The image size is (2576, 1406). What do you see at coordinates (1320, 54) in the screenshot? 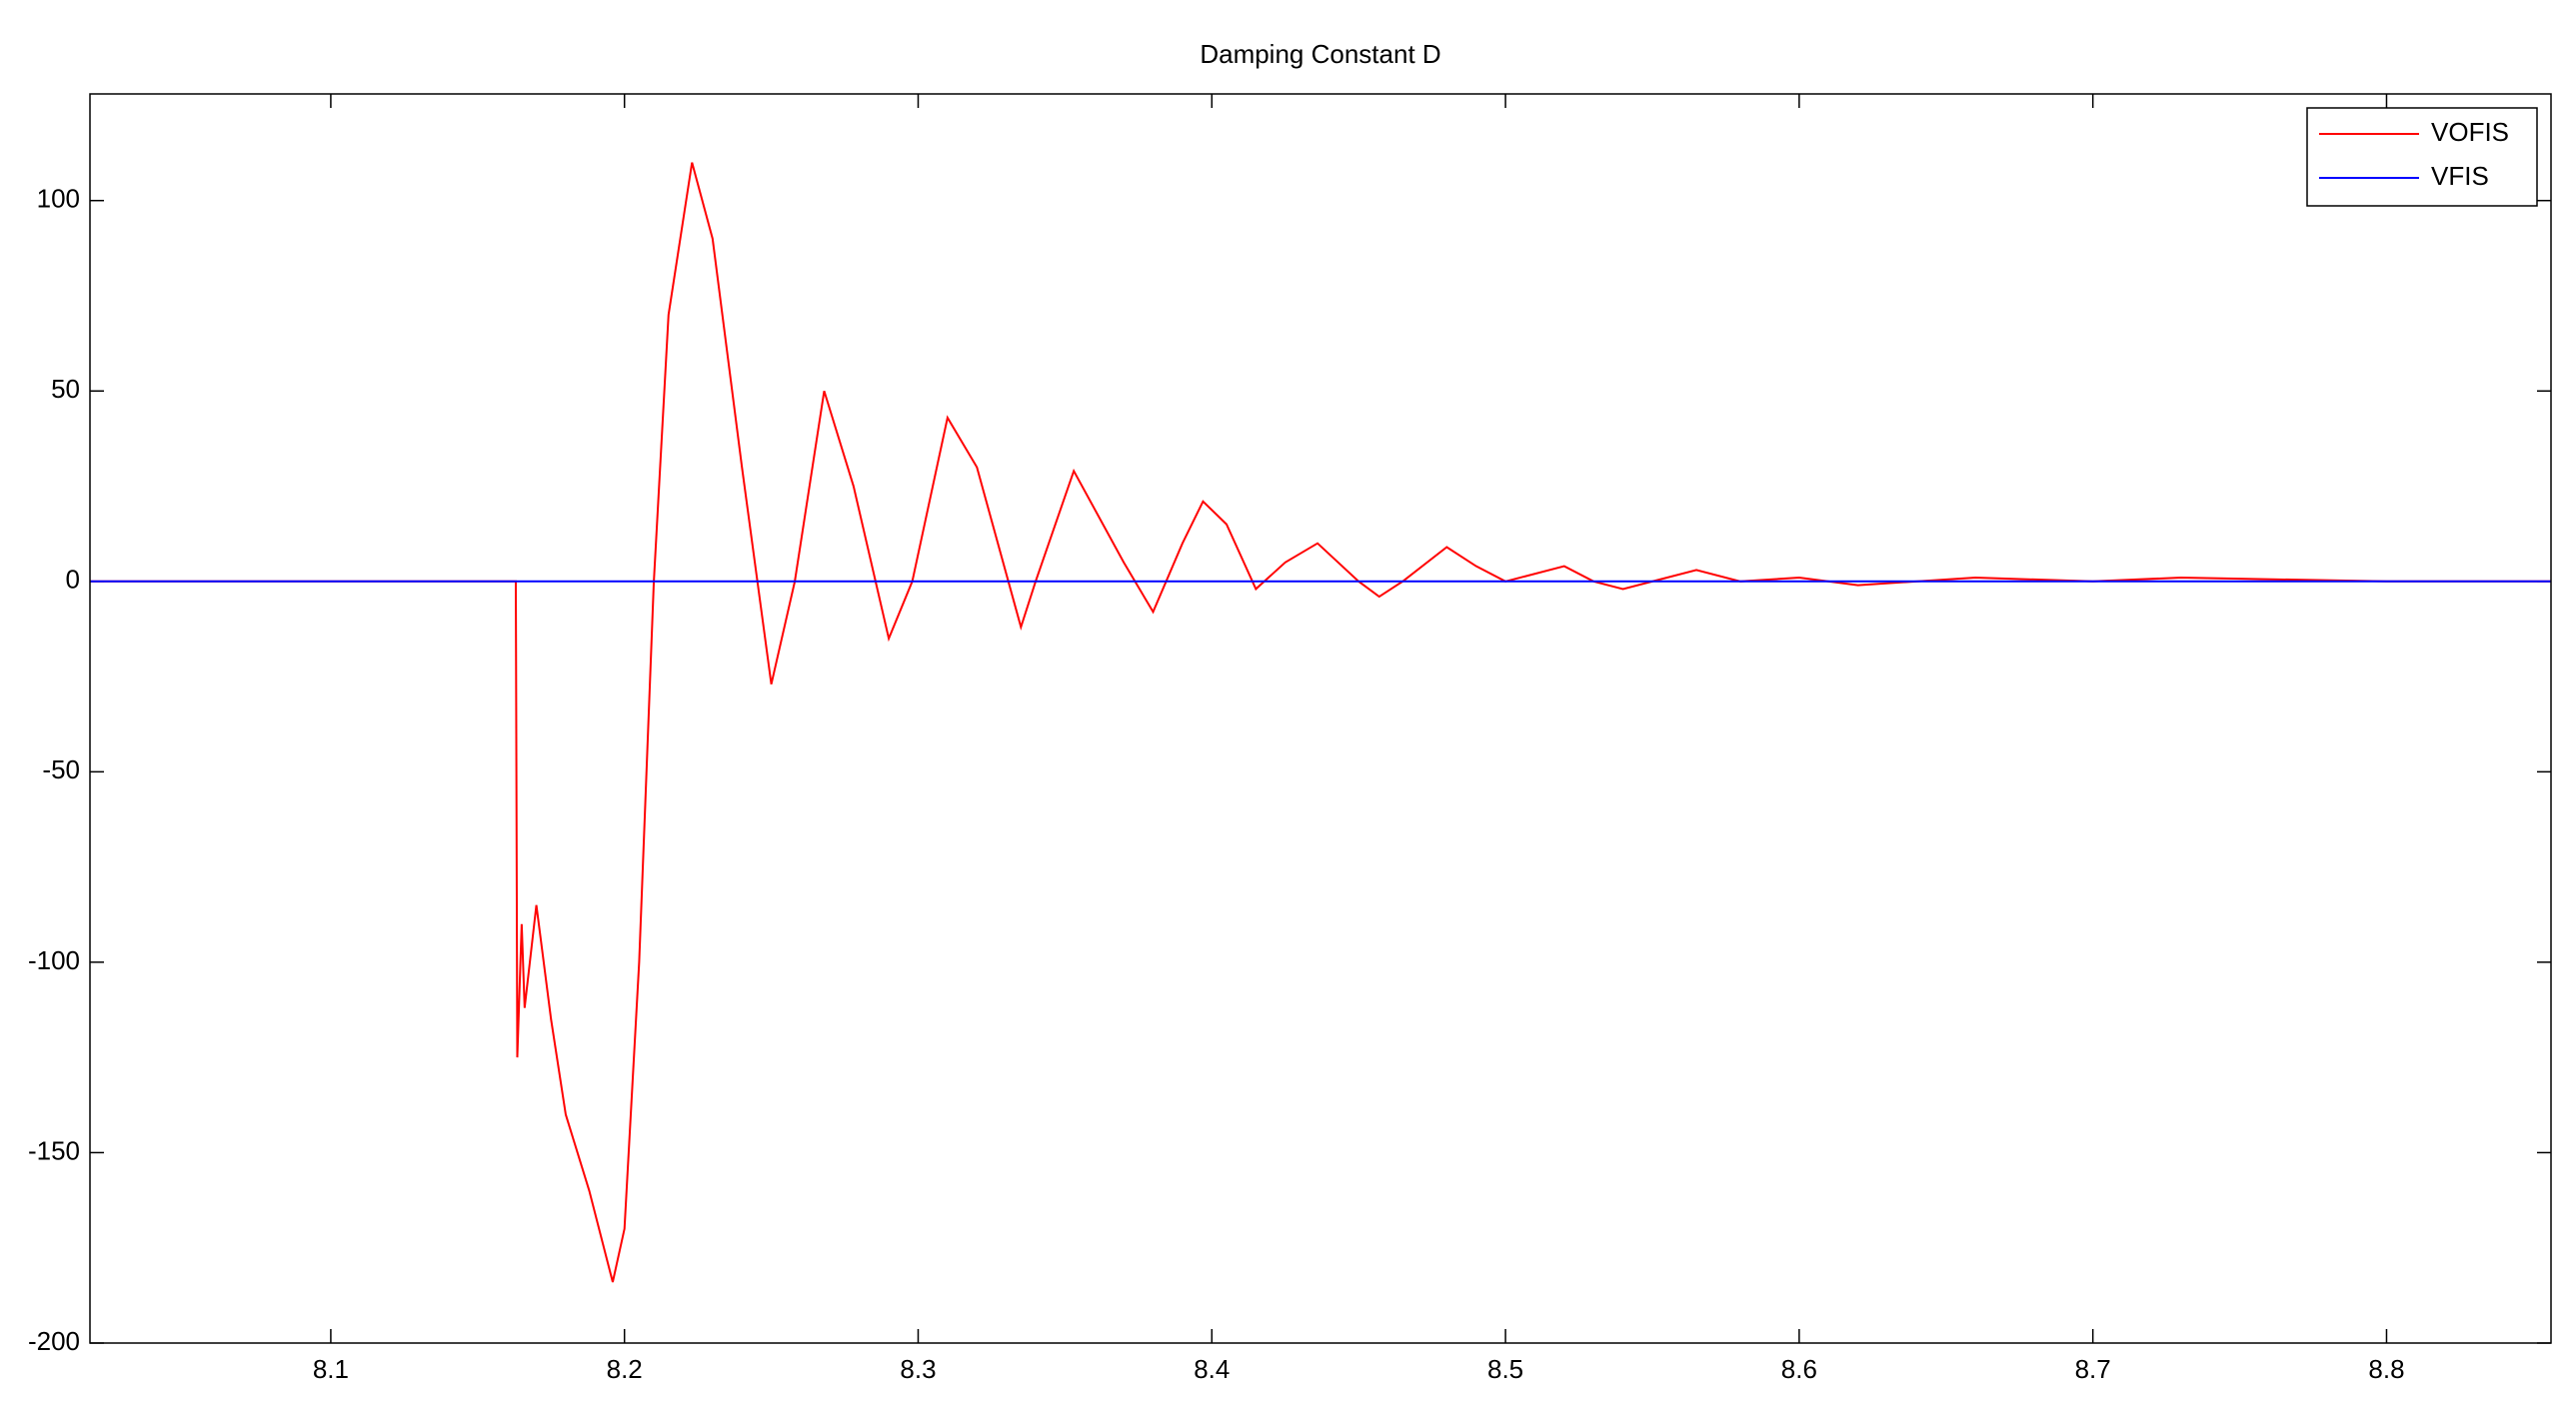
I see `chart-title: Damping Constant D` at bounding box center [1320, 54].